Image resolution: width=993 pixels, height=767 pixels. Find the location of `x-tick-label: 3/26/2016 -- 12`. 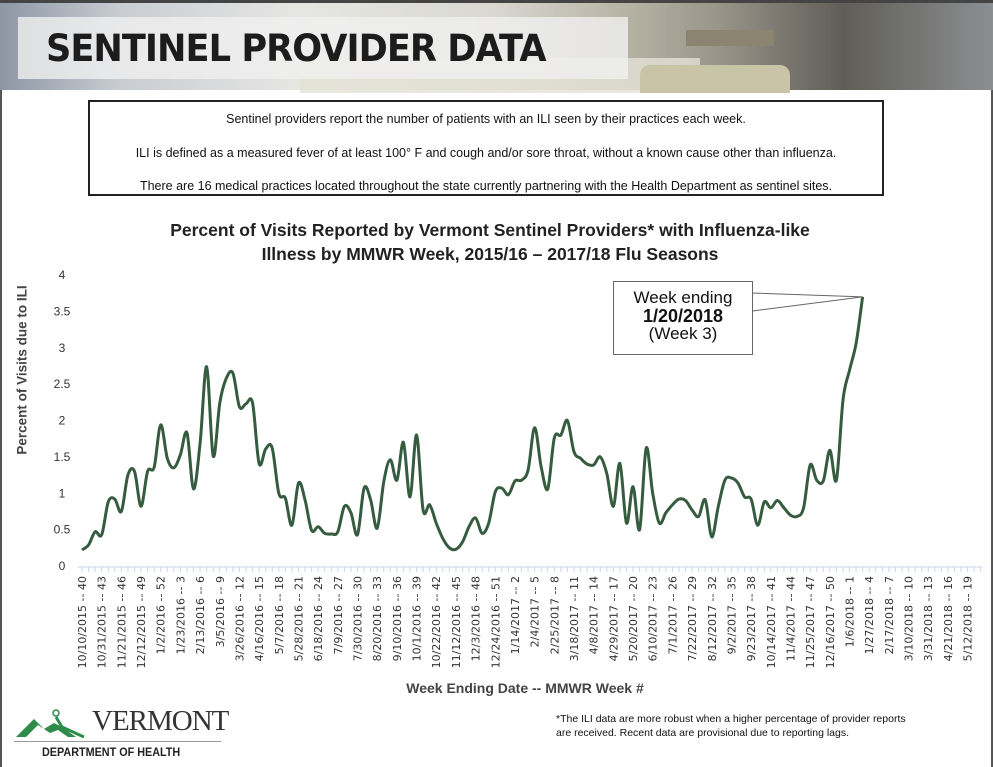

x-tick-label: 3/26/2016 -- 12 is located at coordinates (239, 618).